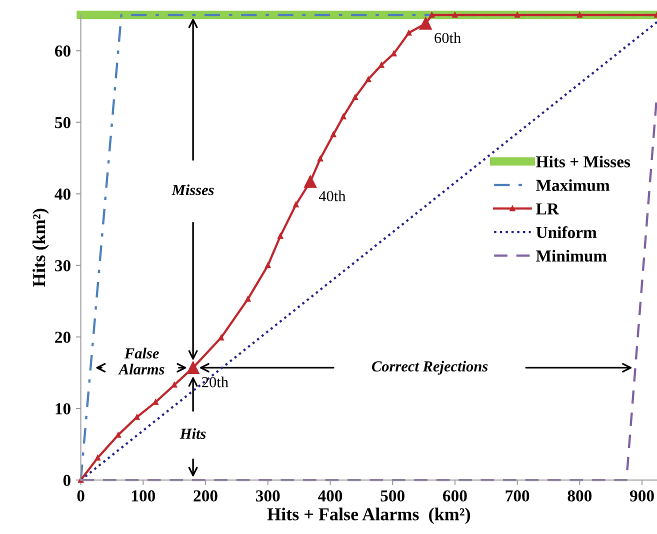 The width and height of the screenshot is (657, 534). What do you see at coordinates (392, 496) in the screenshot?
I see `x-tick-label: 500` at bounding box center [392, 496].